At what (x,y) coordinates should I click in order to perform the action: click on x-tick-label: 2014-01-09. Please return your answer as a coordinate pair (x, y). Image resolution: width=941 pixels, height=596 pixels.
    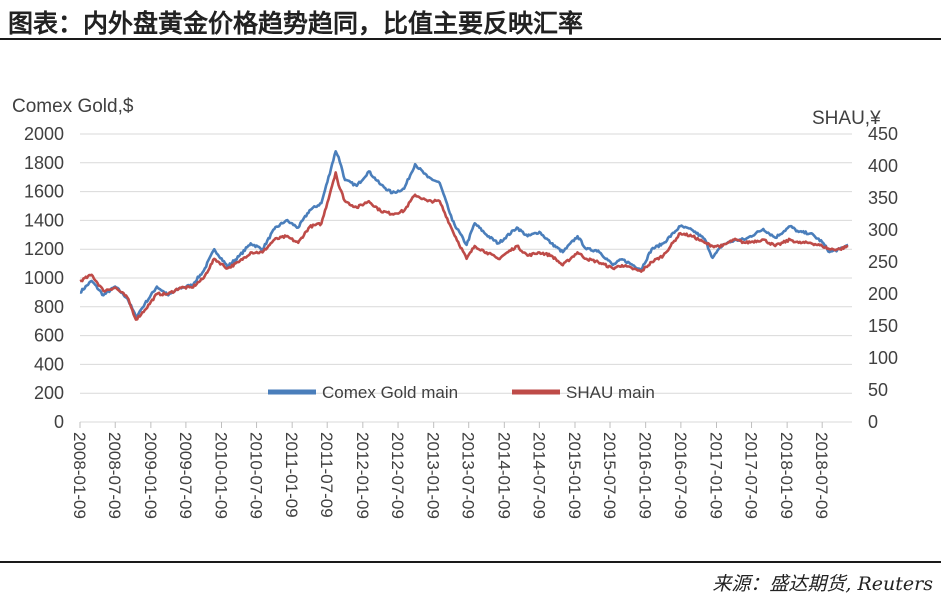
    Looking at the image, I should click on (503, 475).